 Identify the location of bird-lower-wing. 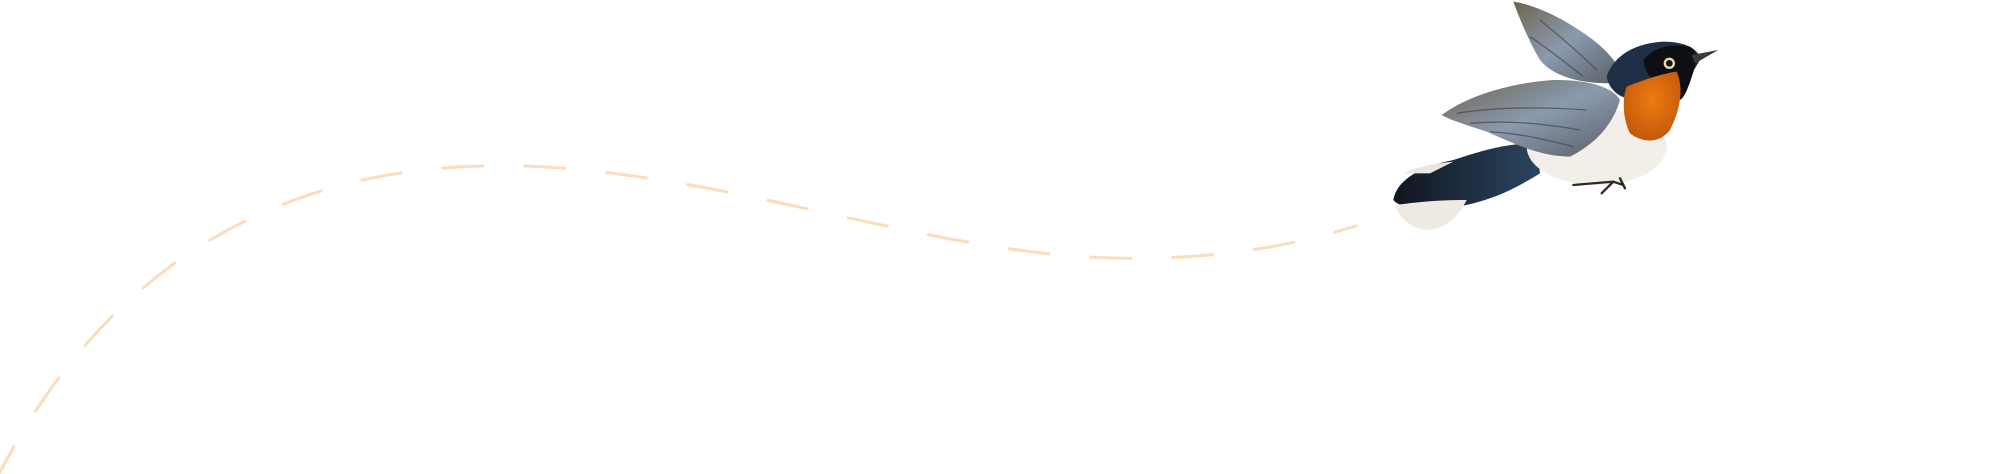
(1530, 118).